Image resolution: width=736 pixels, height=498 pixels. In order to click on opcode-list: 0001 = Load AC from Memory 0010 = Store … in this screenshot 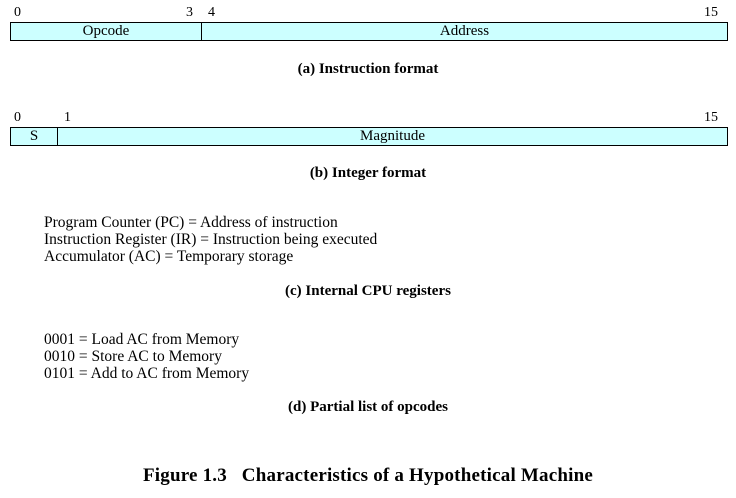, I will do `click(146, 356)`.